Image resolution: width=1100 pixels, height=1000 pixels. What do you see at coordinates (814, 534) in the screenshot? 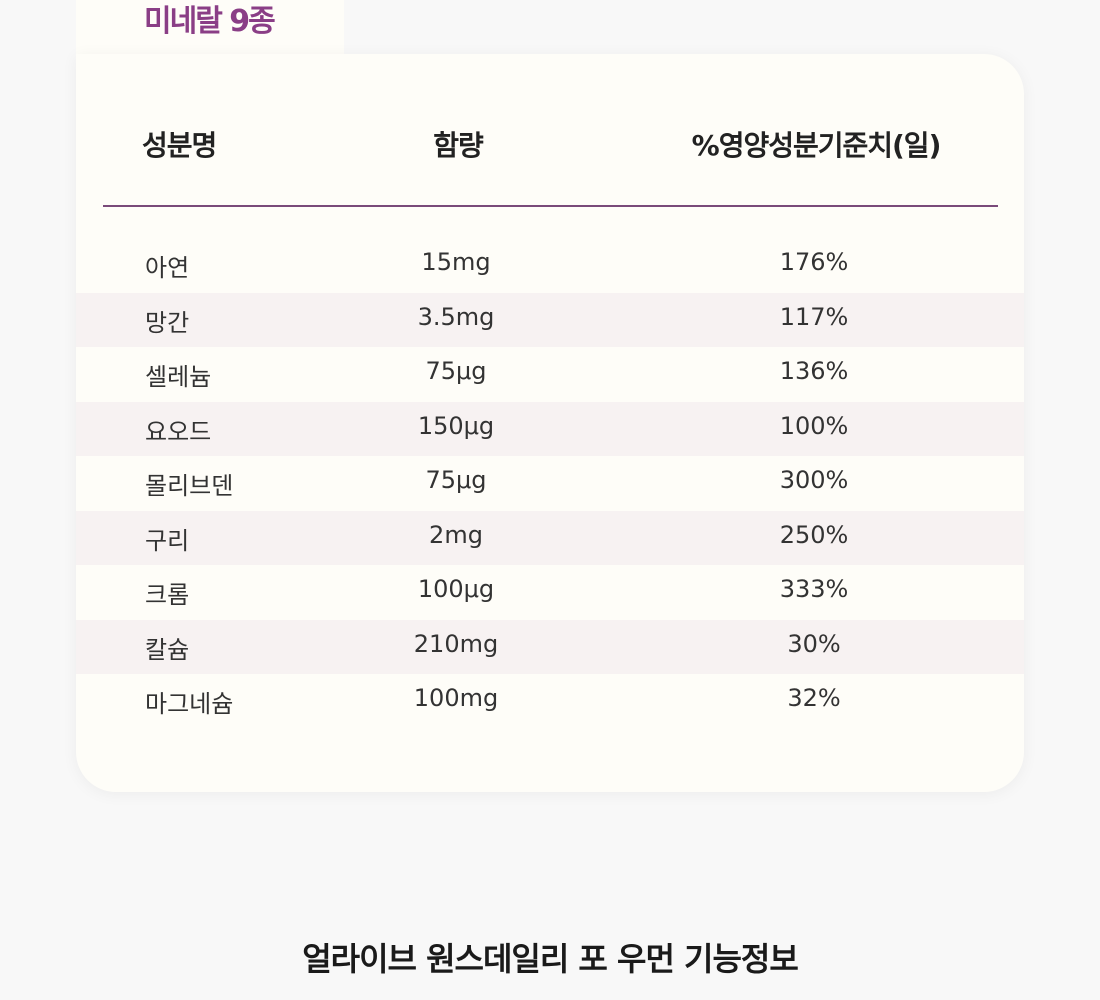
I see `table-cell: 250%` at bounding box center [814, 534].